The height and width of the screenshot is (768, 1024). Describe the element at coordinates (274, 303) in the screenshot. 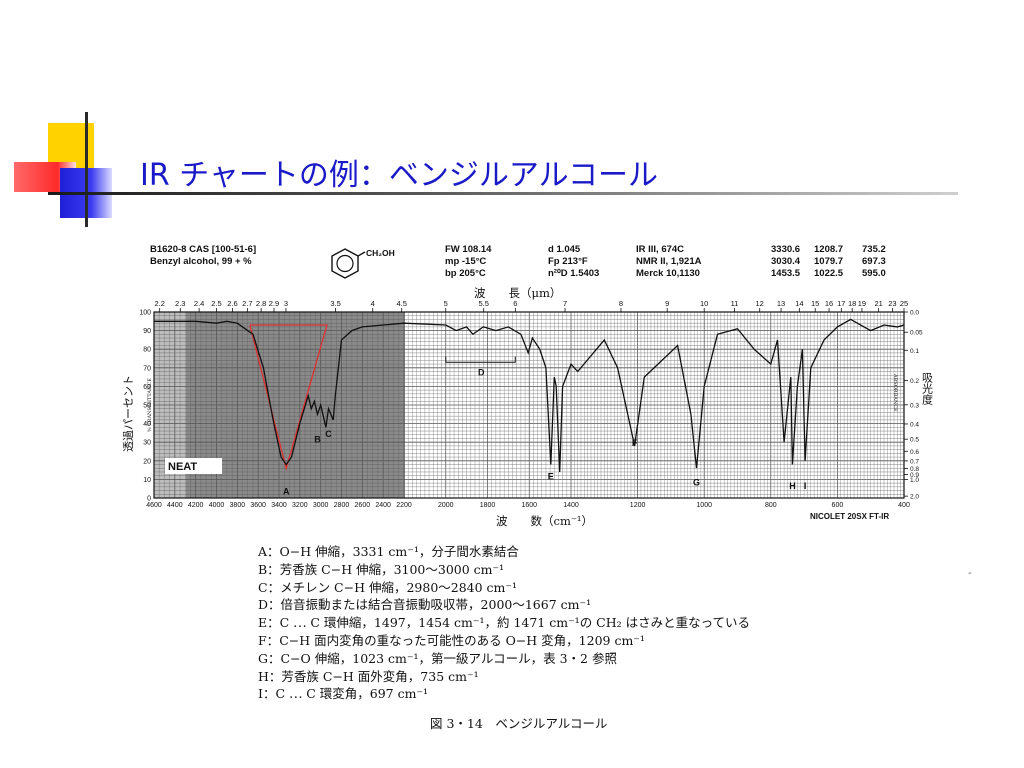

I see `top-tick-label: 2.9` at that location.